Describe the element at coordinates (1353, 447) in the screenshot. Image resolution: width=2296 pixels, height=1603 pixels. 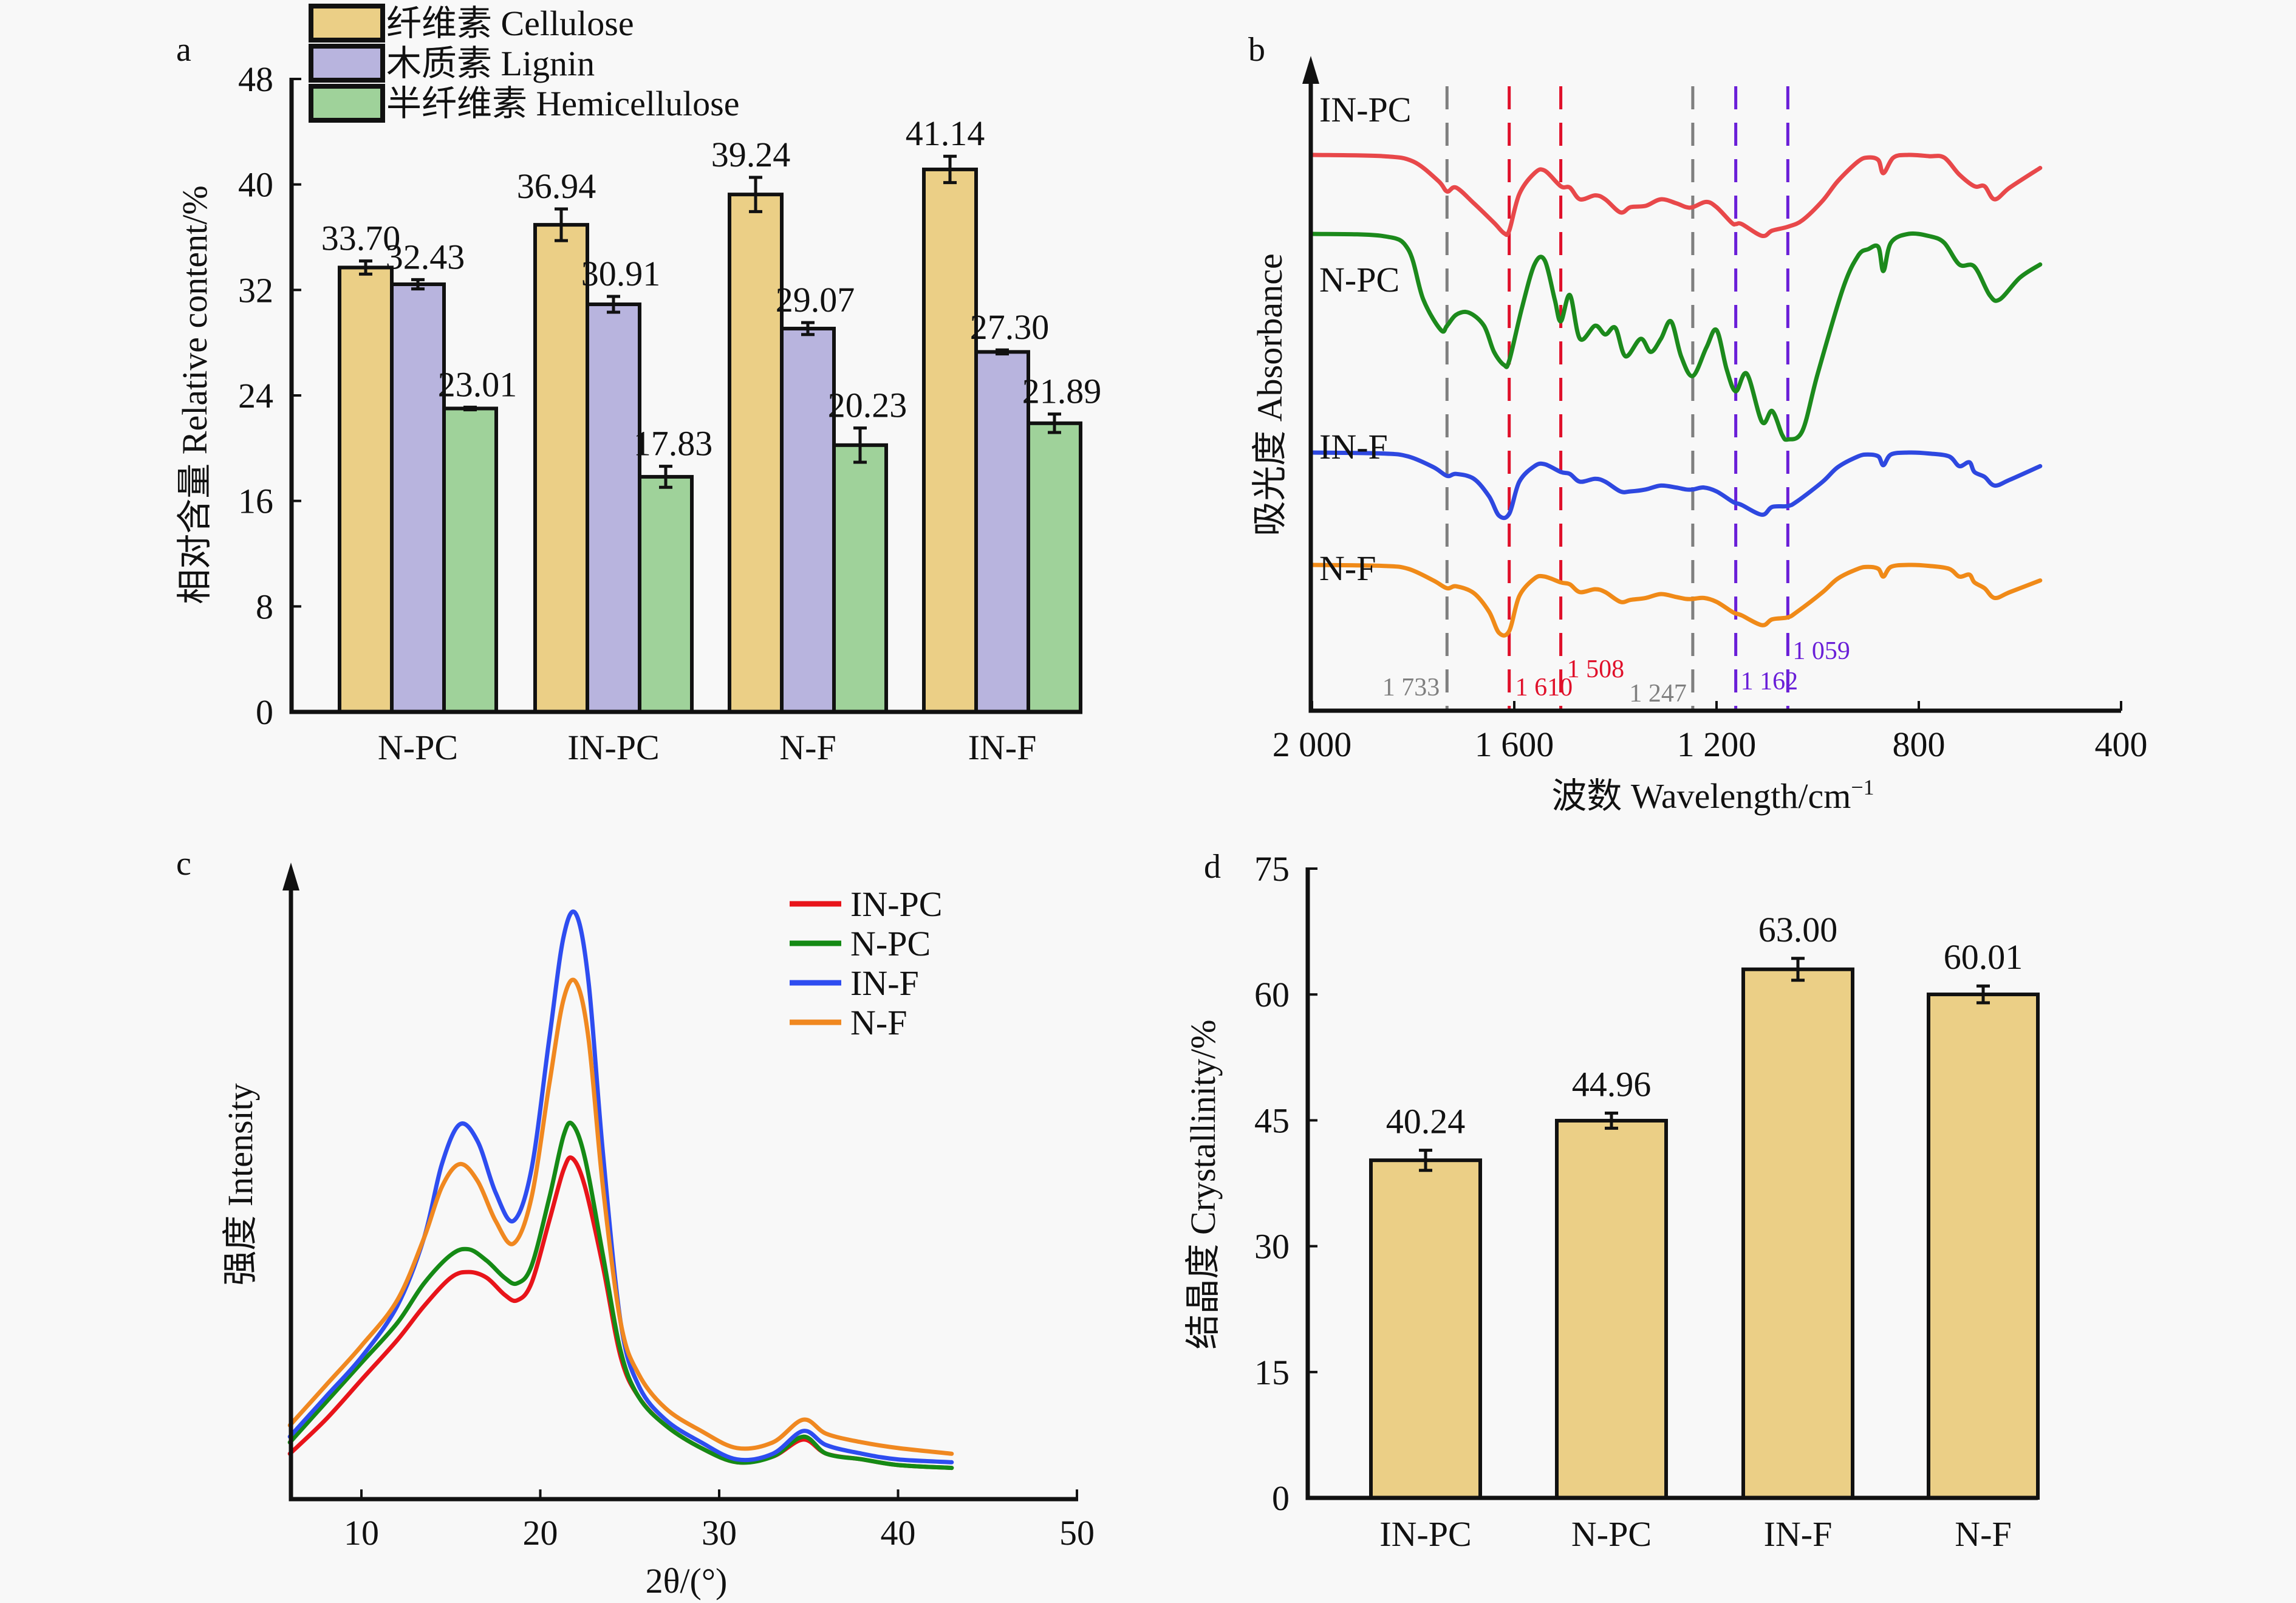
I see `panel-b-curve-label: IN-F` at that location.